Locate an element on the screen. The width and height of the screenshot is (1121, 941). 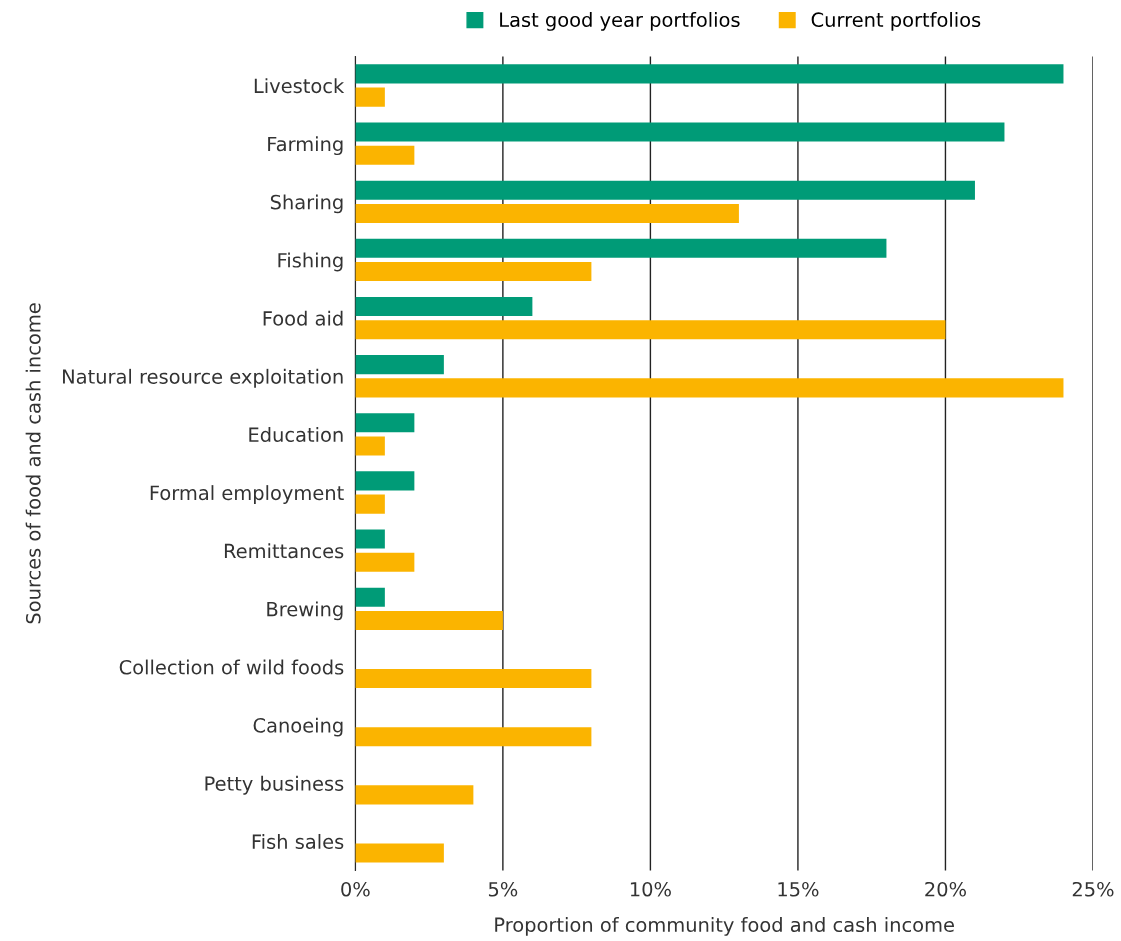
y-tick-label: Sharing is located at coordinates (306, 204).